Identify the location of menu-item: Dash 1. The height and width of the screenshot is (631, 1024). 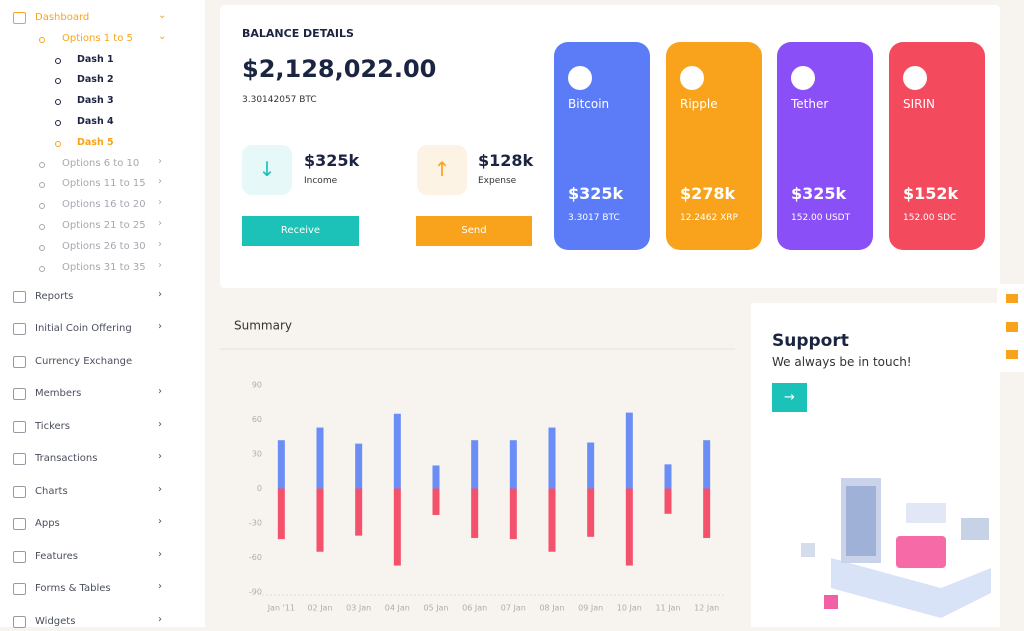
(95, 59).